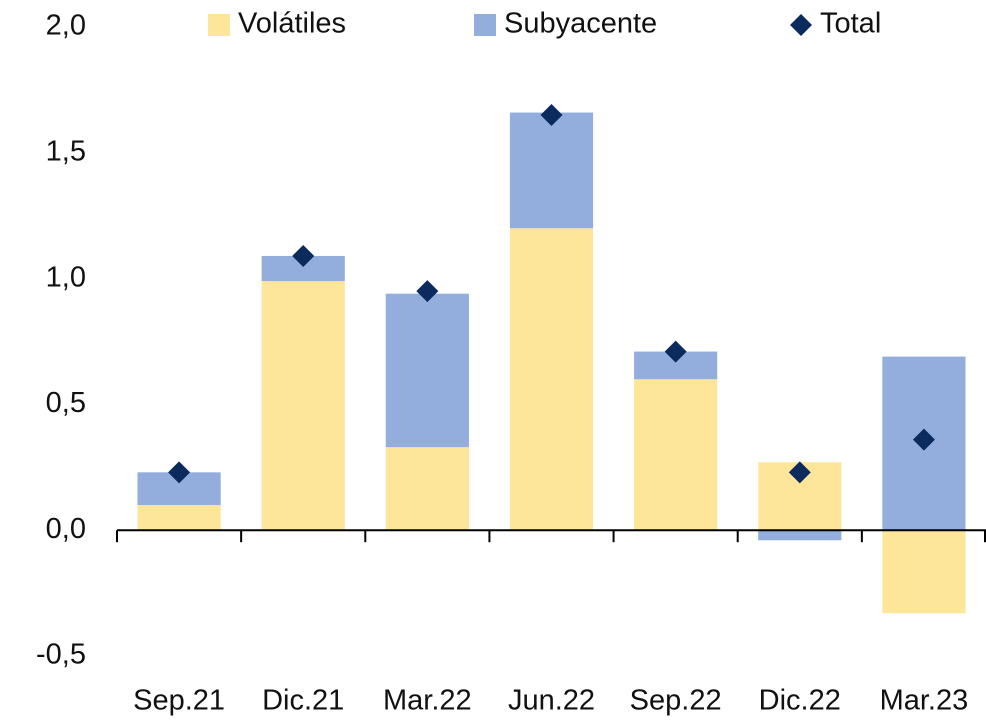 The height and width of the screenshot is (721, 986). What do you see at coordinates (66, 277) in the screenshot?
I see `y-tick-label: 1,0` at bounding box center [66, 277].